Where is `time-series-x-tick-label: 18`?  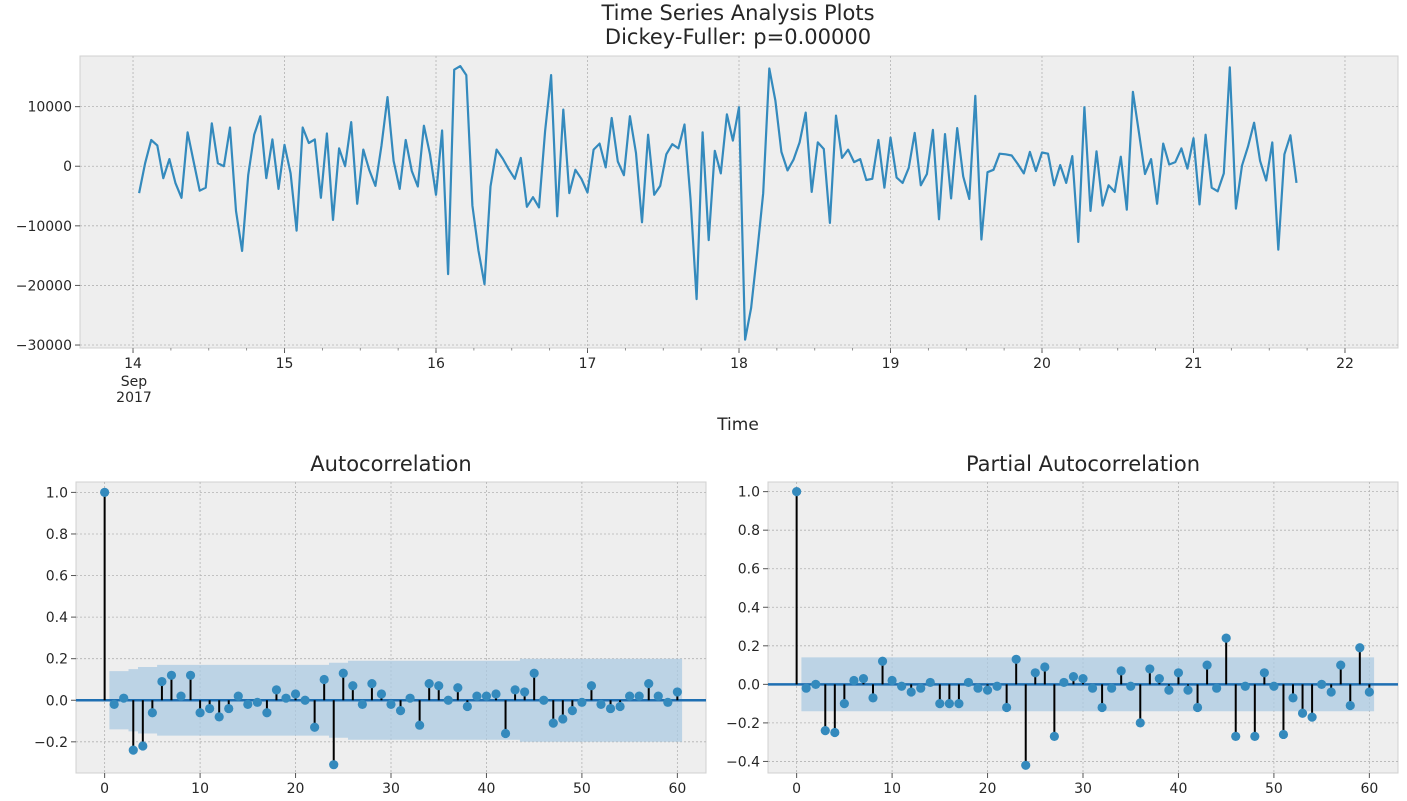 time-series-x-tick-label: 18 is located at coordinates (739, 364).